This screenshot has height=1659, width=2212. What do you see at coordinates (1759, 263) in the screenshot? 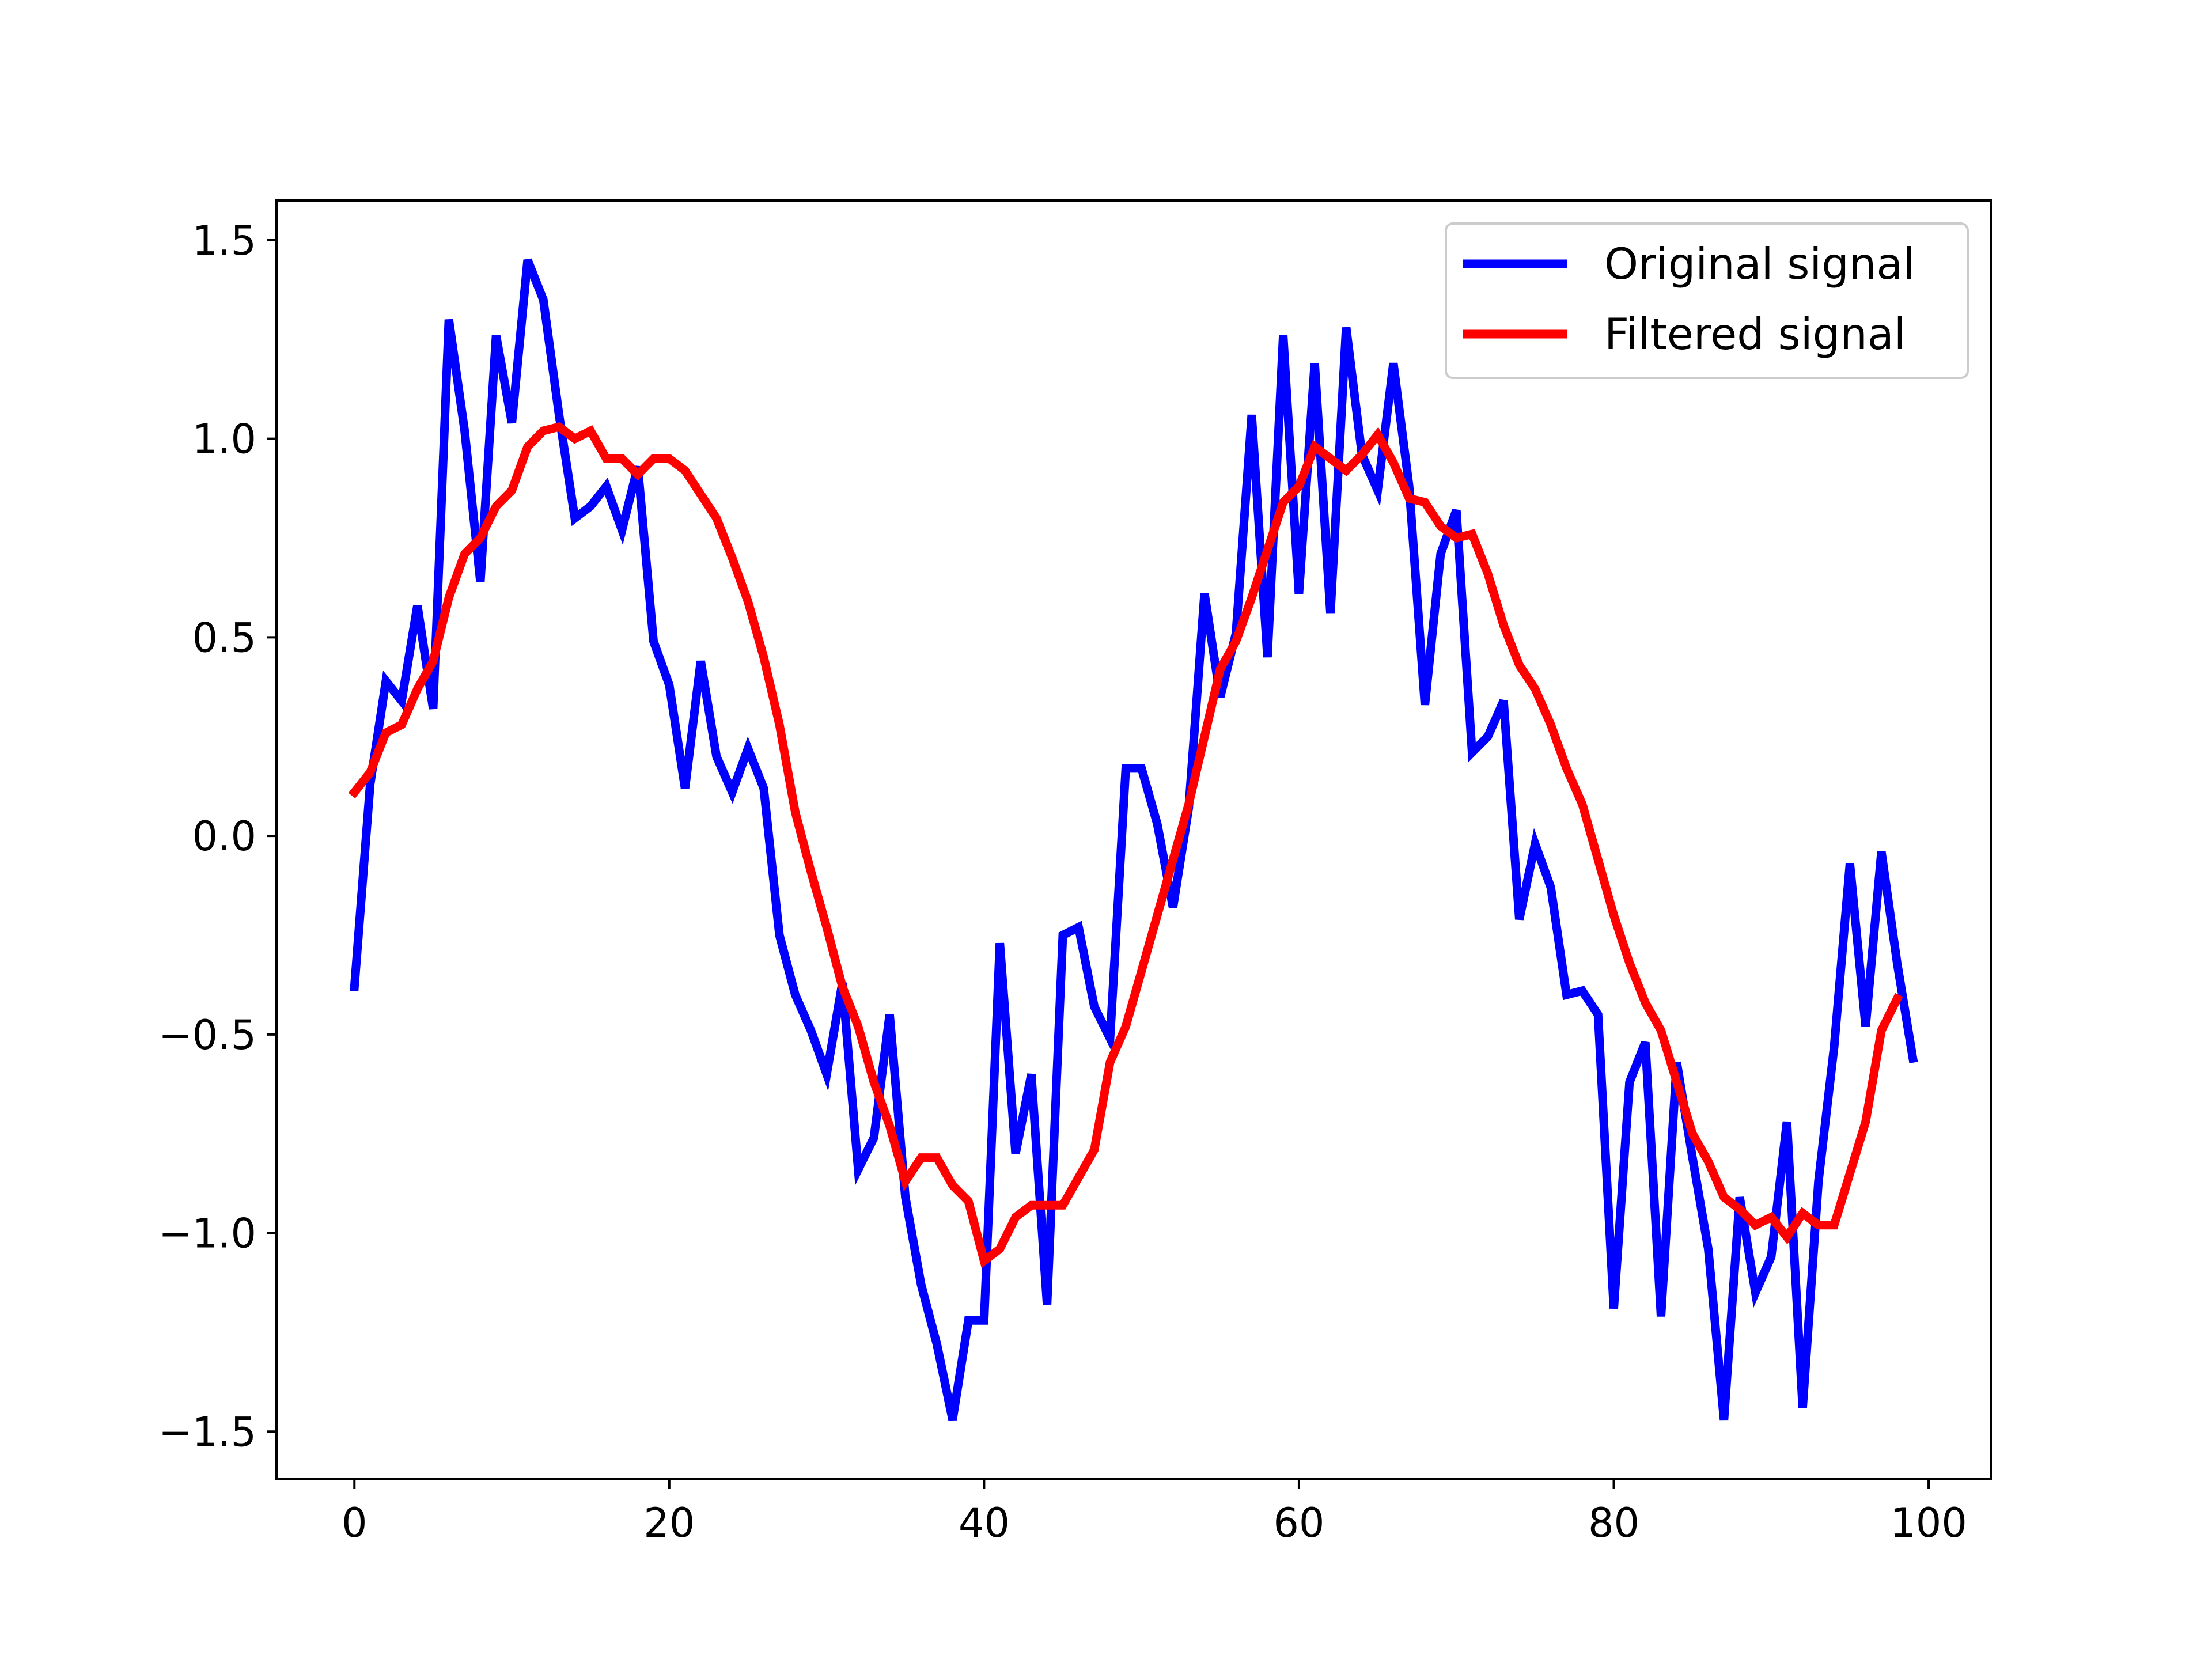
I see `legend-label-original: Original signal` at bounding box center [1759, 263].